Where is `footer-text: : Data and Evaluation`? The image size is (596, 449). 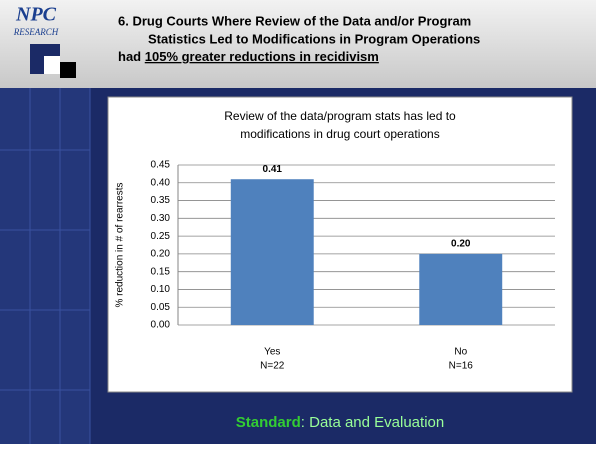
footer-text: : Data and Evaluation is located at coordinates (372, 422).